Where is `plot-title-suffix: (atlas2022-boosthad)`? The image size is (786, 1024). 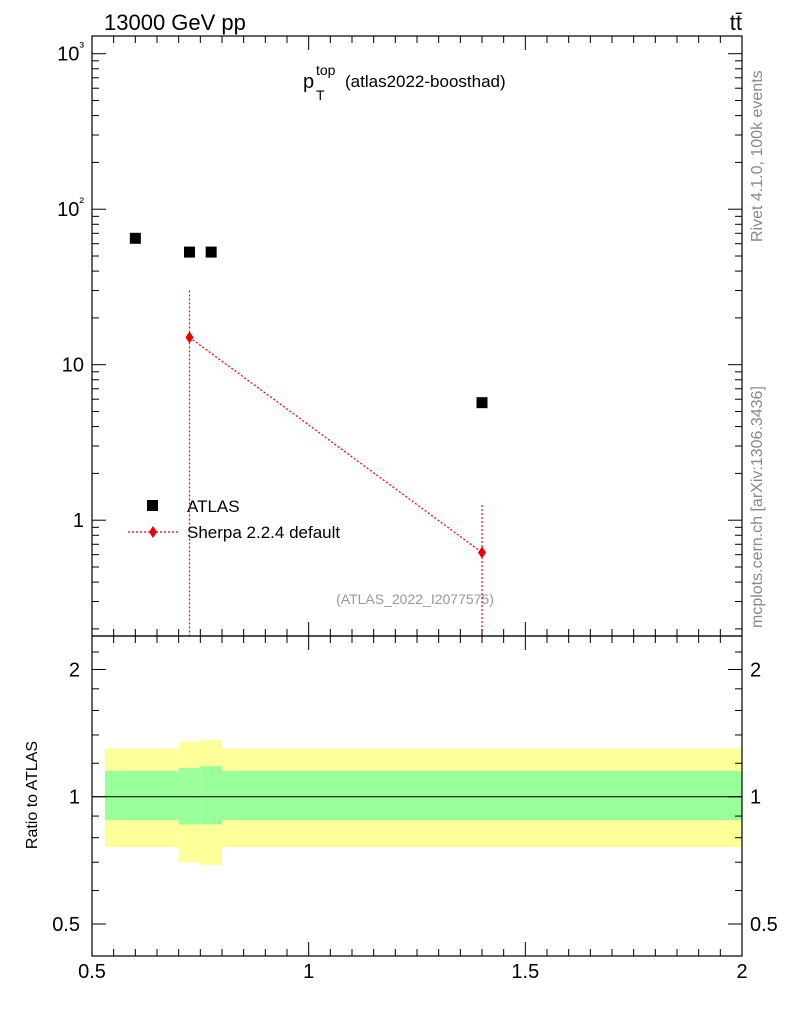 plot-title-suffix: (atlas2022-boosthad) is located at coordinates (425, 81).